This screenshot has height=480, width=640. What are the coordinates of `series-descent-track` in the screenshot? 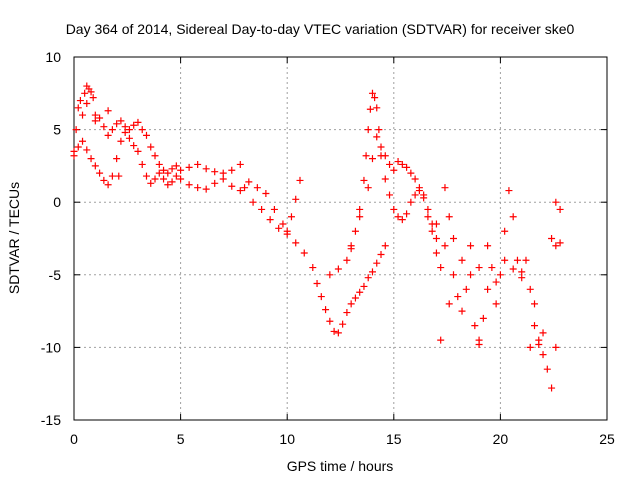 It's located at (315, 260).